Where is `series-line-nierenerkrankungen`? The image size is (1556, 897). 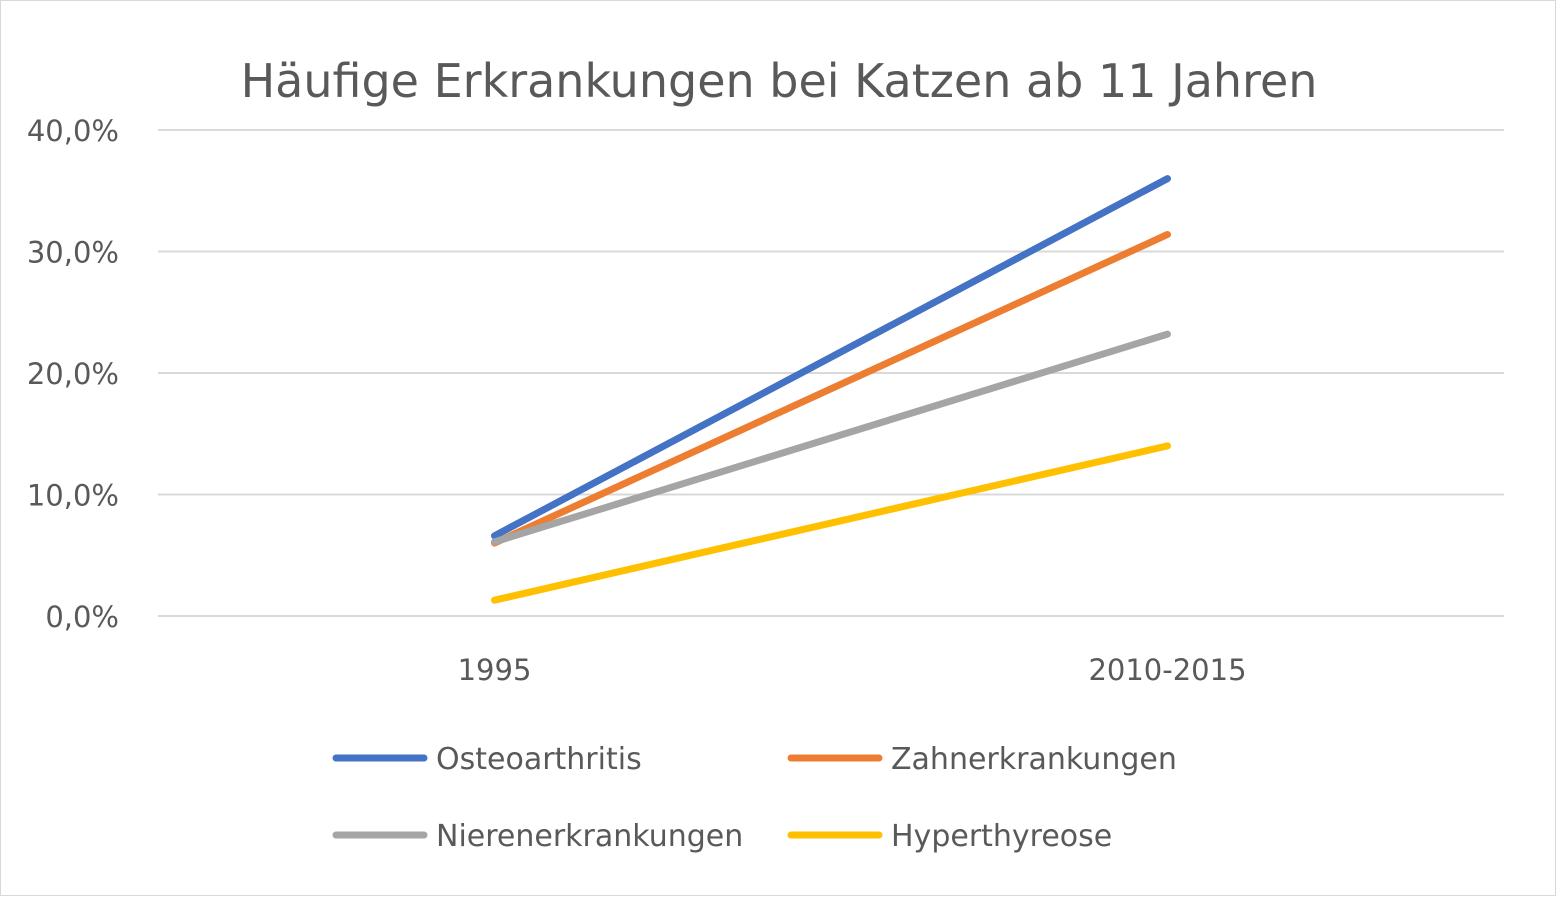 series-line-nierenerkrankungen is located at coordinates (831, 438).